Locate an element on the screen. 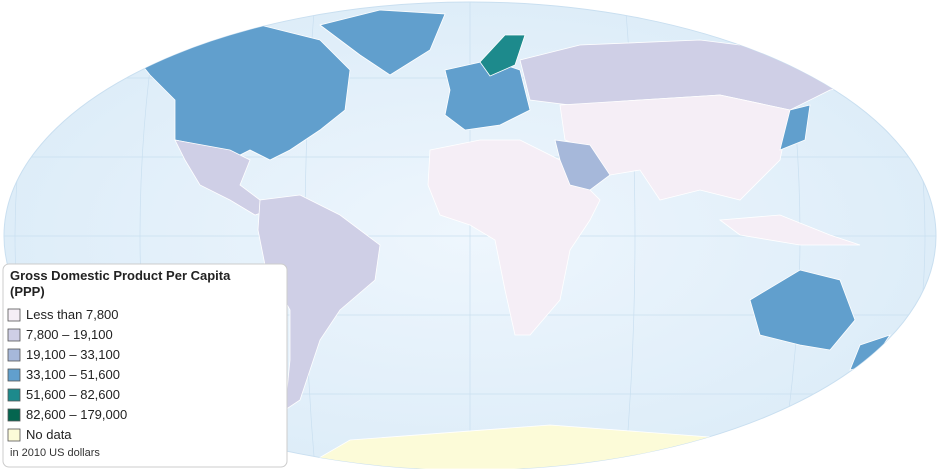 This screenshot has height=471, width=940. north-america is located at coordinates (240, 92).